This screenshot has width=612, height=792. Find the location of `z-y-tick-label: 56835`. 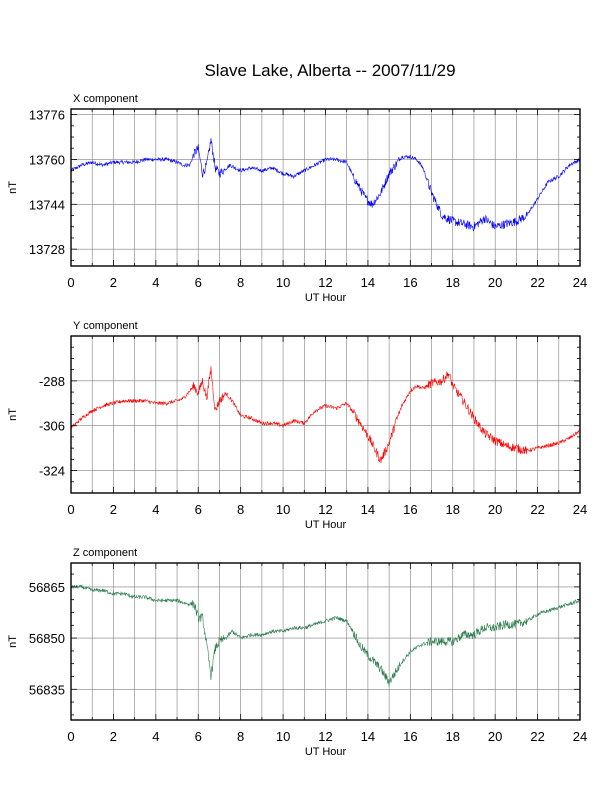

z-y-tick-label: 56835 is located at coordinates (47, 689).